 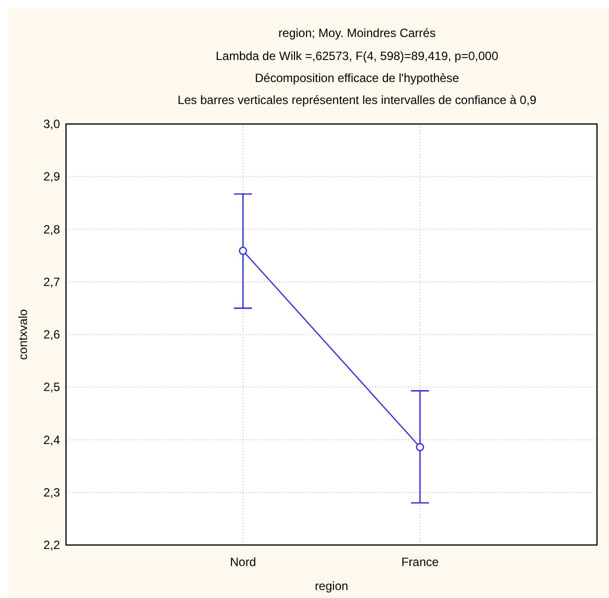 What do you see at coordinates (51, 387) in the screenshot?
I see `y-tick-label: 2,5` at bounding box center [51, 387].